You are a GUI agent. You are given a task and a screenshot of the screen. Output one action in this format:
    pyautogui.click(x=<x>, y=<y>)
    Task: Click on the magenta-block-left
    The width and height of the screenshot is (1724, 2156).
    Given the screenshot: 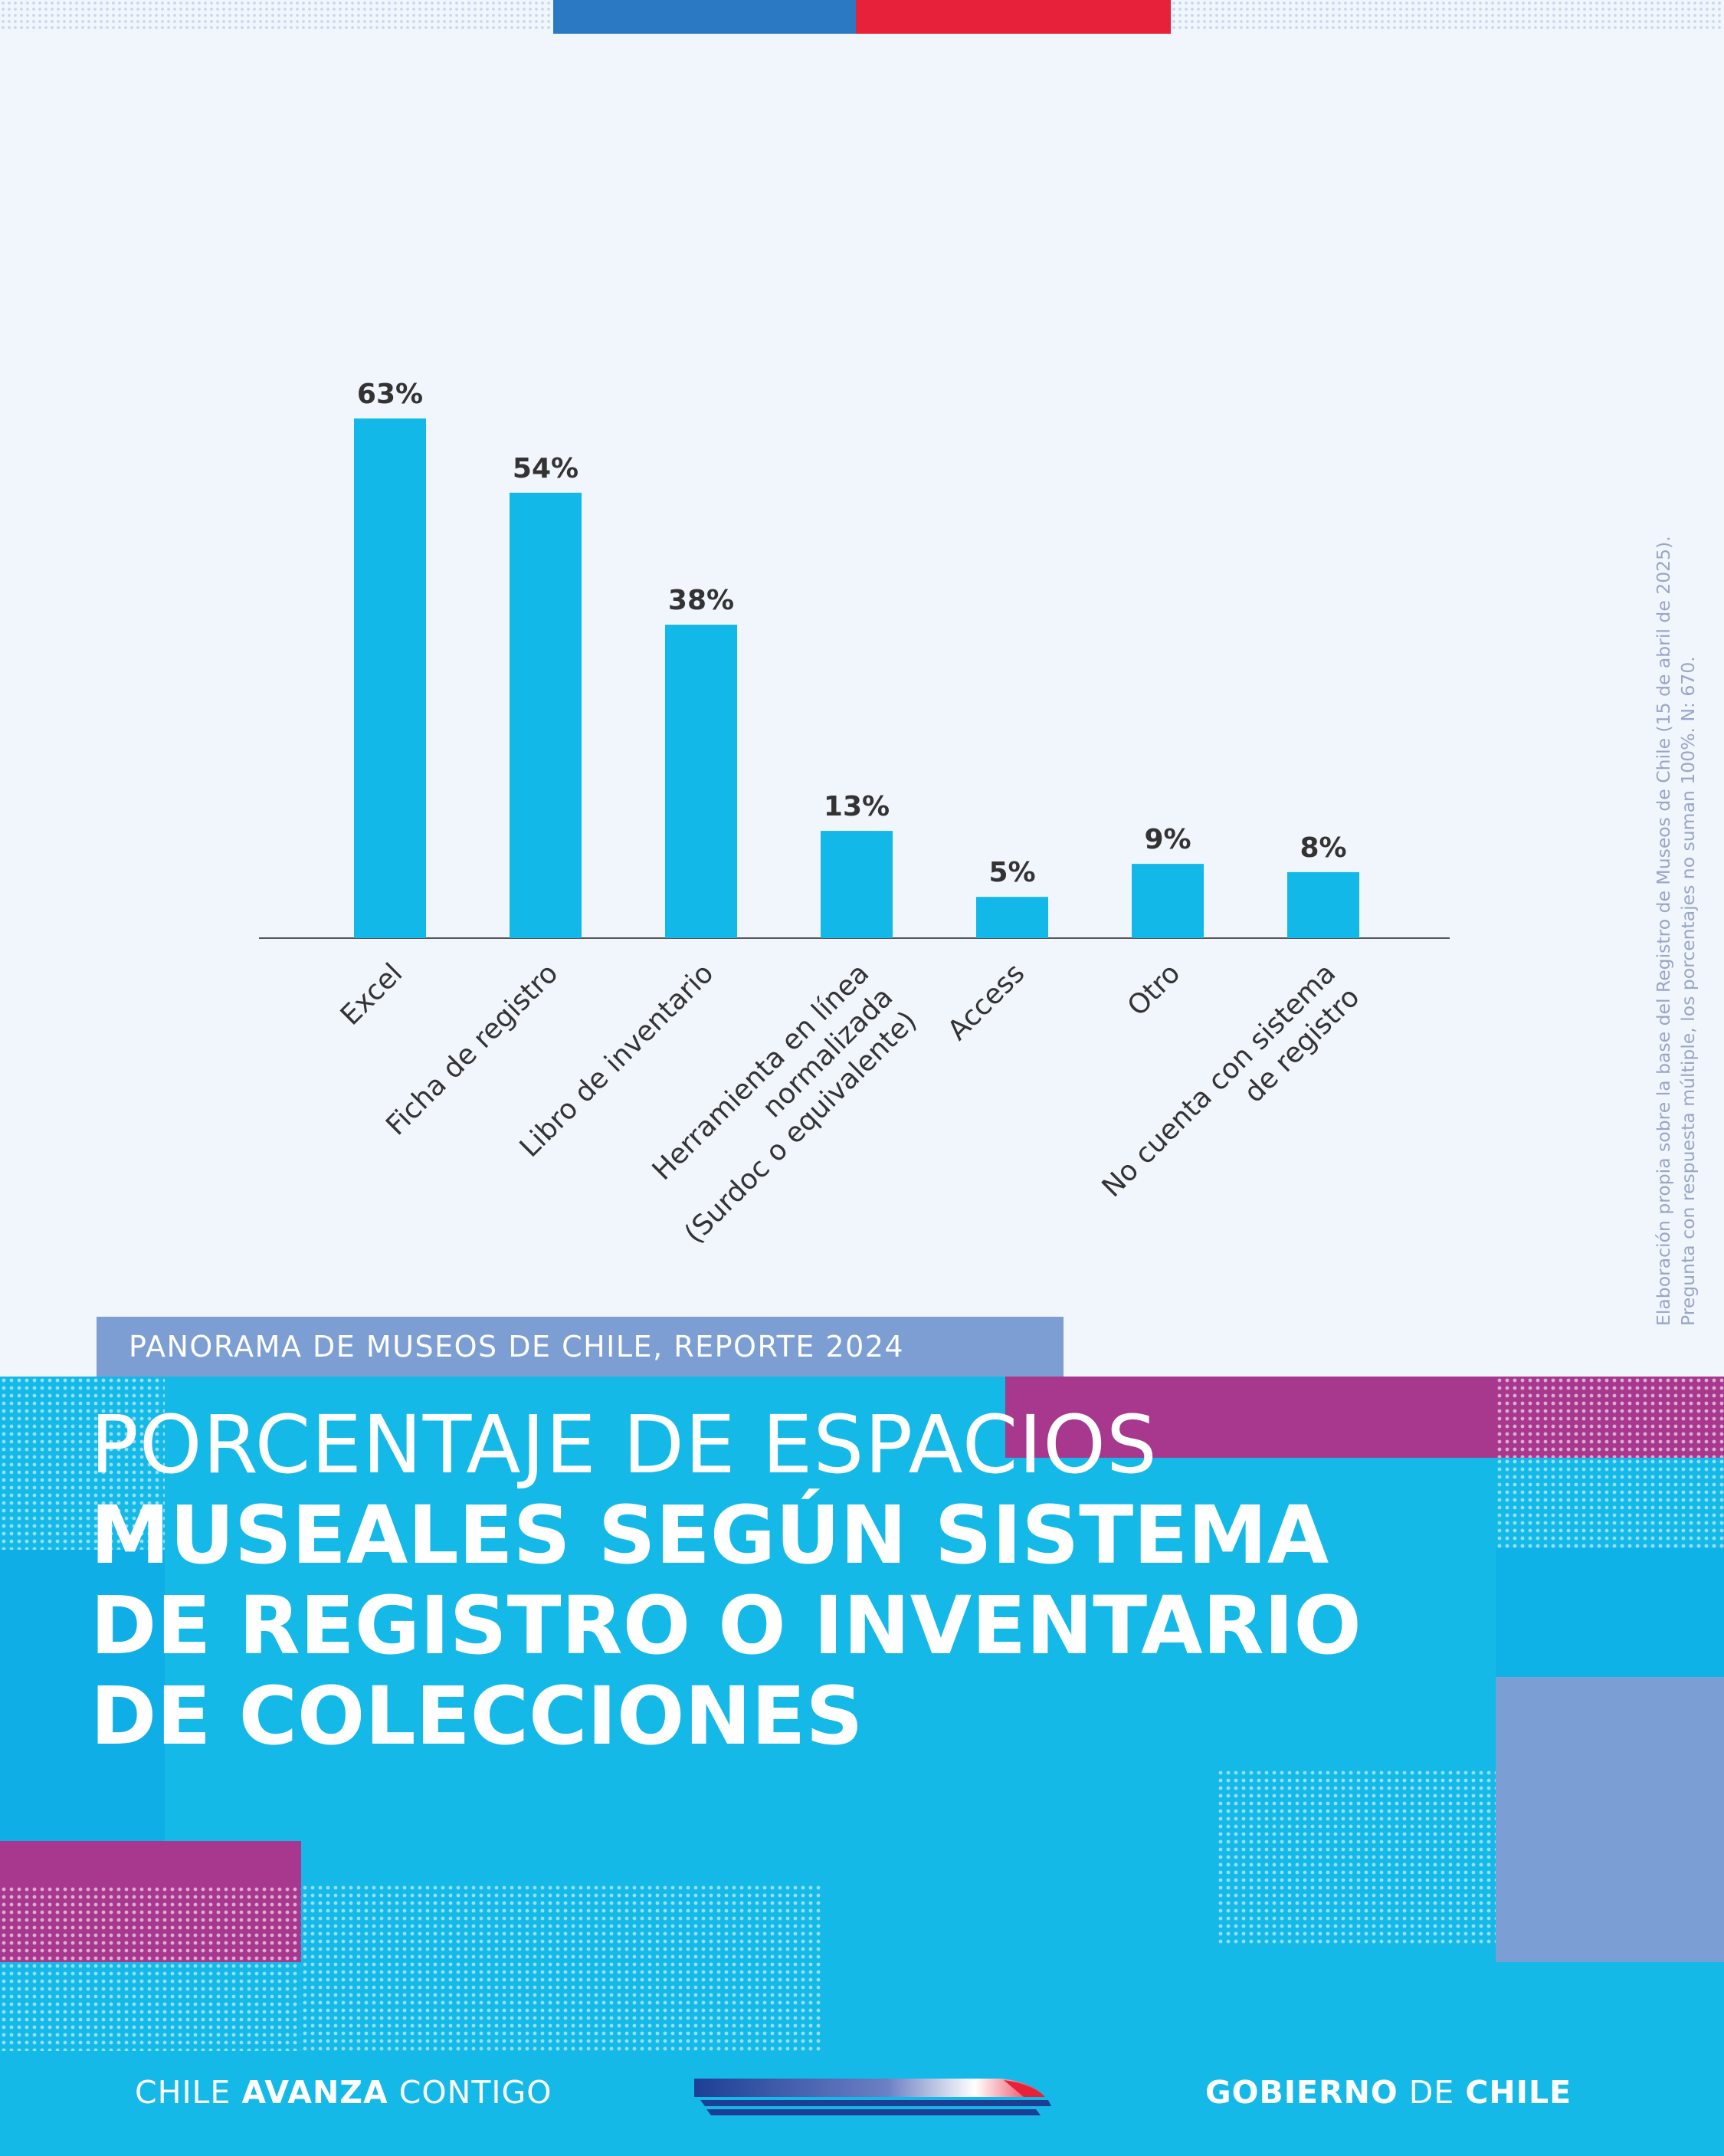 What is the action you would take?
    pyautogui.click(x=150, y=1863)
    